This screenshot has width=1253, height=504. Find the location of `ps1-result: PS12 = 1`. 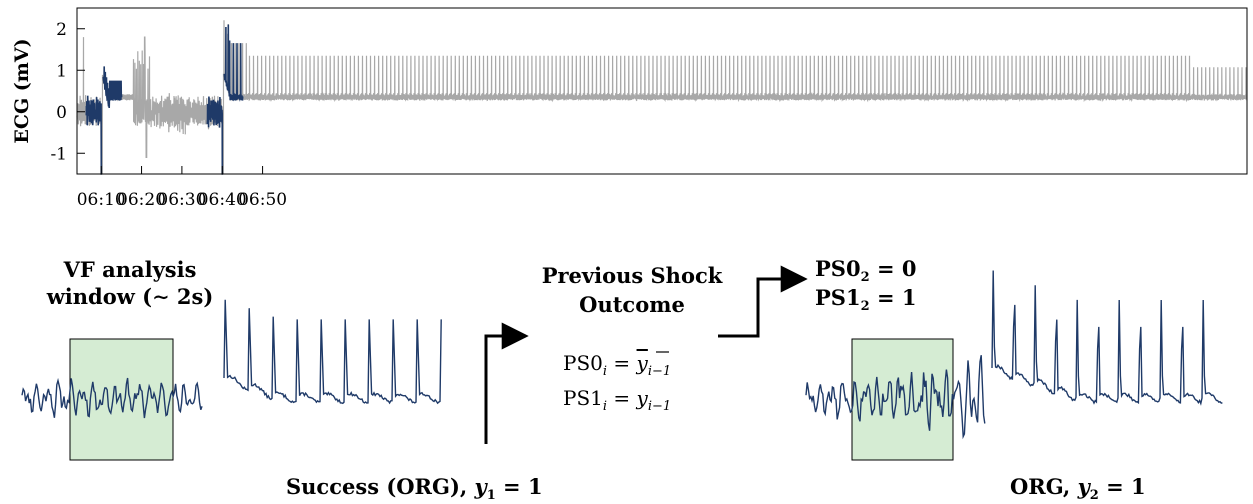

ps1-result: PS12 = 1 is located at coordinates (865, 299).